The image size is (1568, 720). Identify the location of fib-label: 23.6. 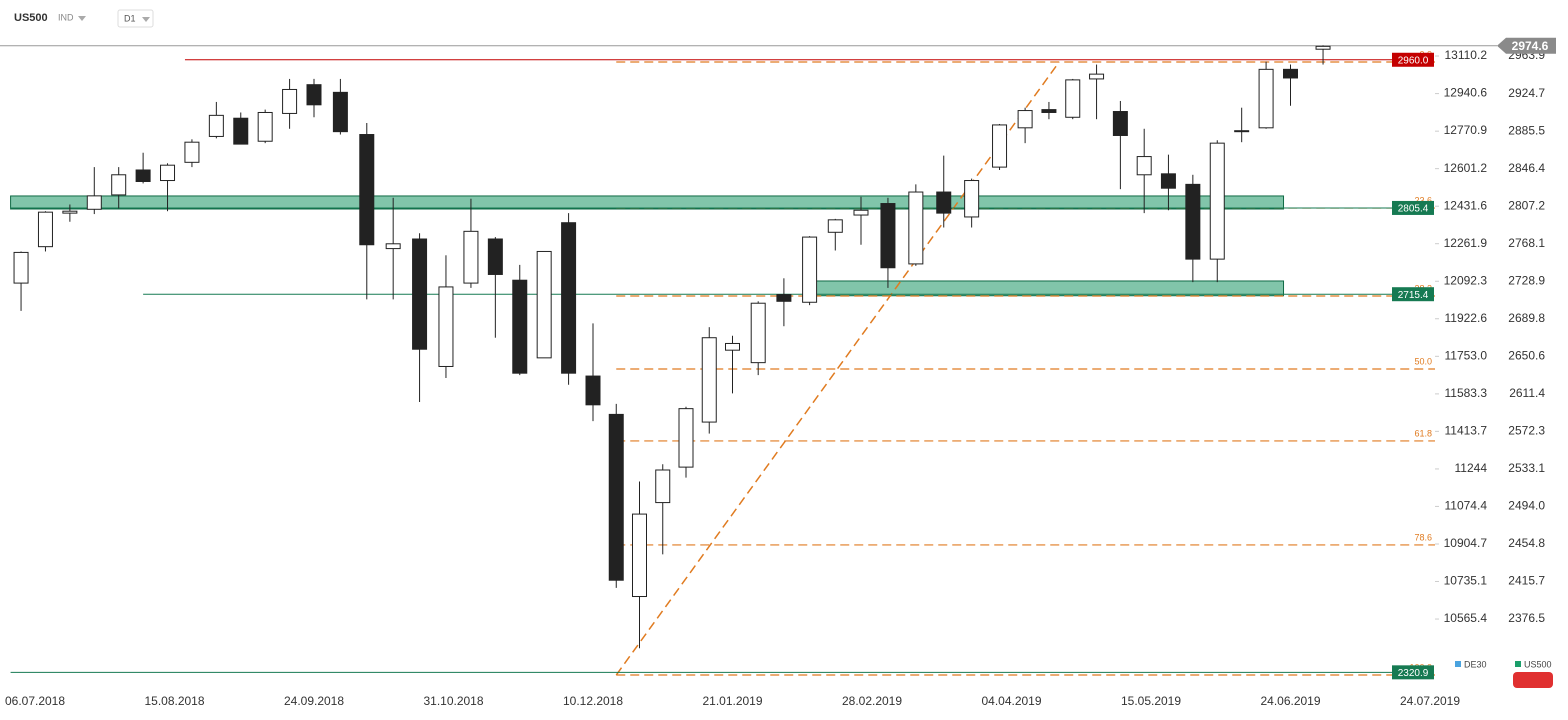
(1423, 200).